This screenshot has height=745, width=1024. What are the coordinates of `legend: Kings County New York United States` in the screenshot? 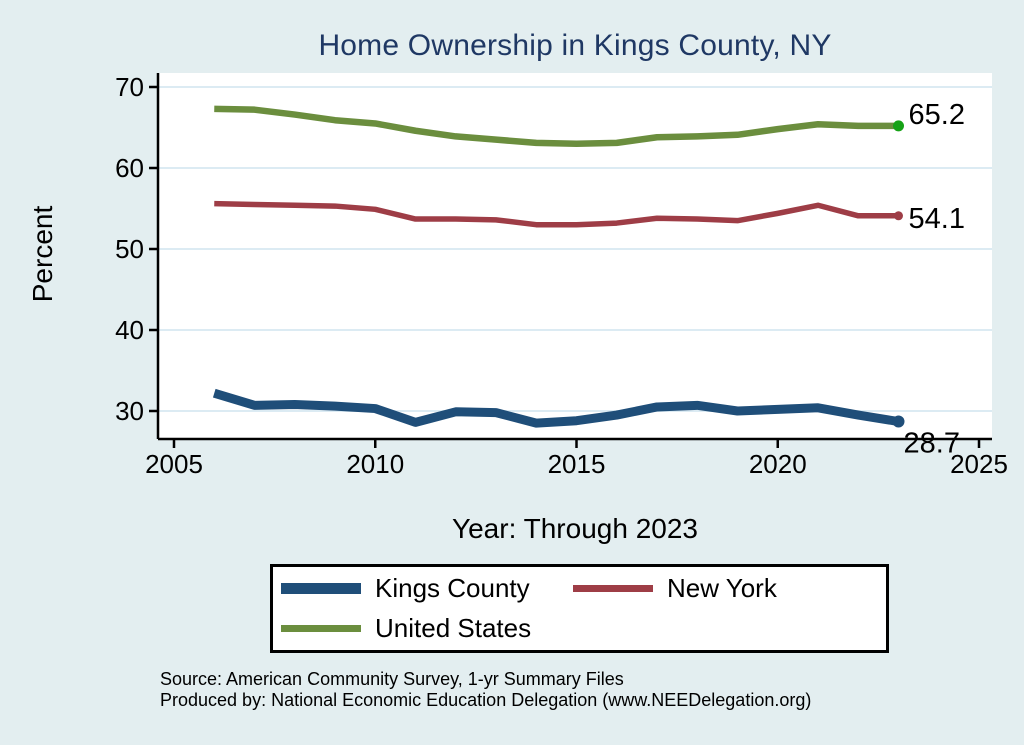 It's located at (579, 608).